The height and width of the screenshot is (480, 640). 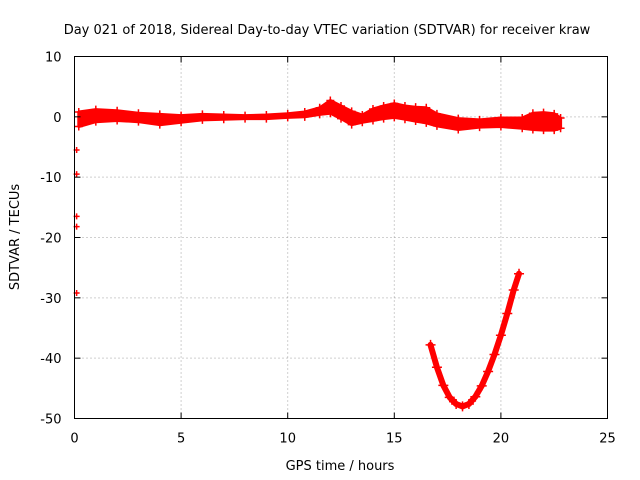 What do you see at coordinates (74, 439) in the screenshot?
I see `x-tick-label: 0` at bounding box center [74, 439].